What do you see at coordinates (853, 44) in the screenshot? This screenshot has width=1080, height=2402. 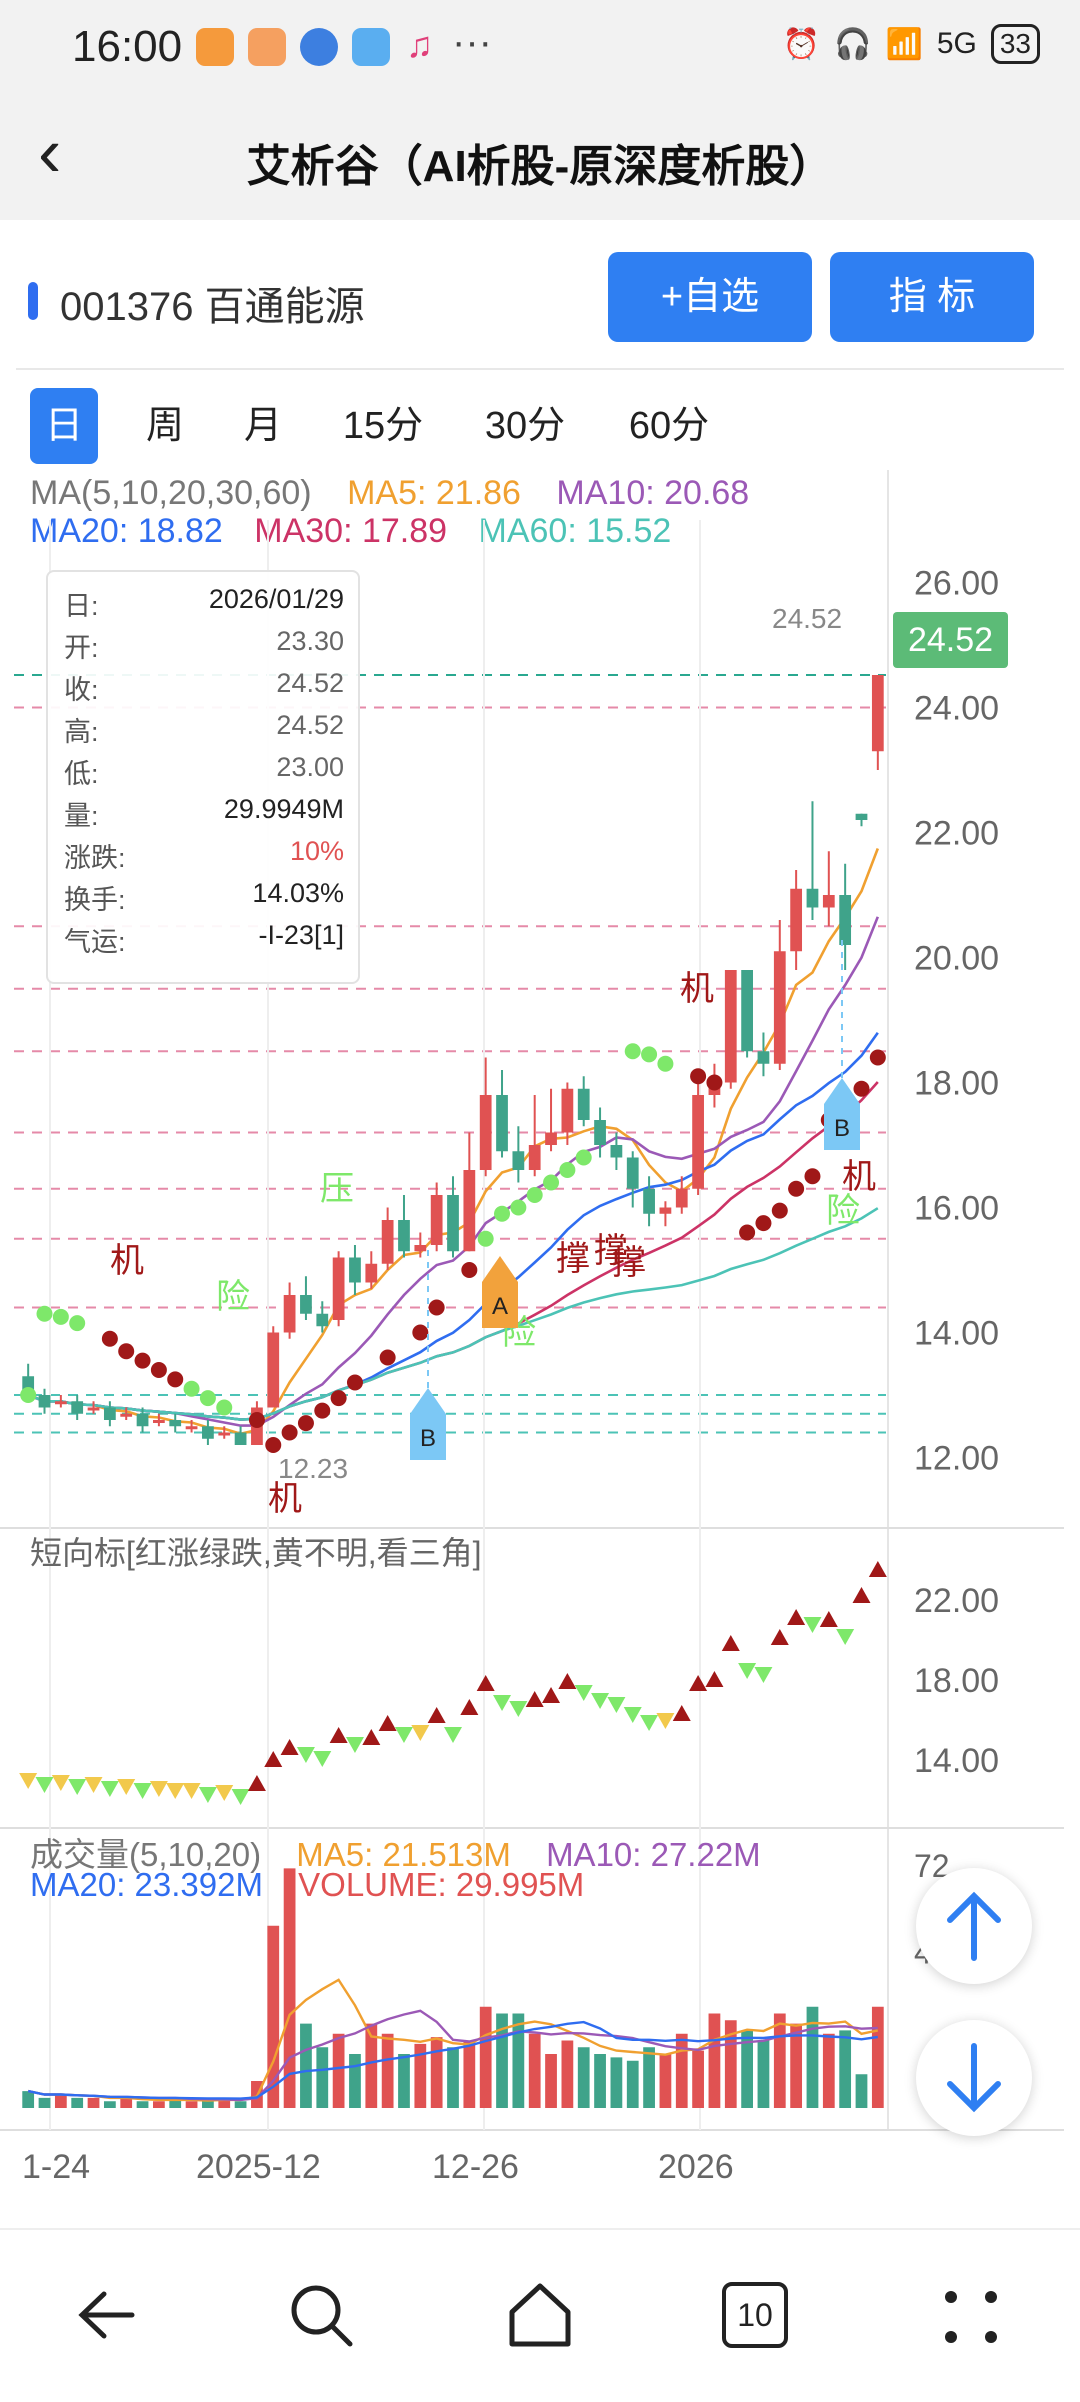 I see `headphones-icon: 🎧` at bounding box center [853, 44].